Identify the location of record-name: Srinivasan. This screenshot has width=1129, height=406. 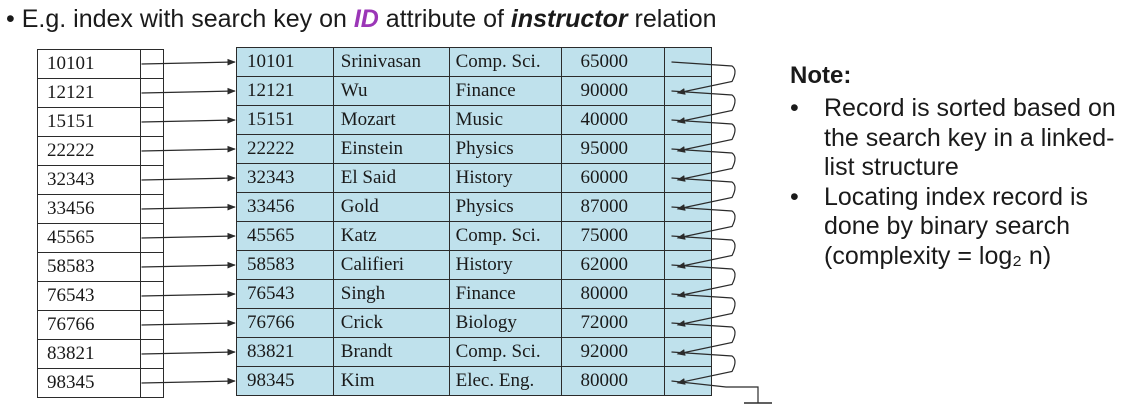
(391, 62).